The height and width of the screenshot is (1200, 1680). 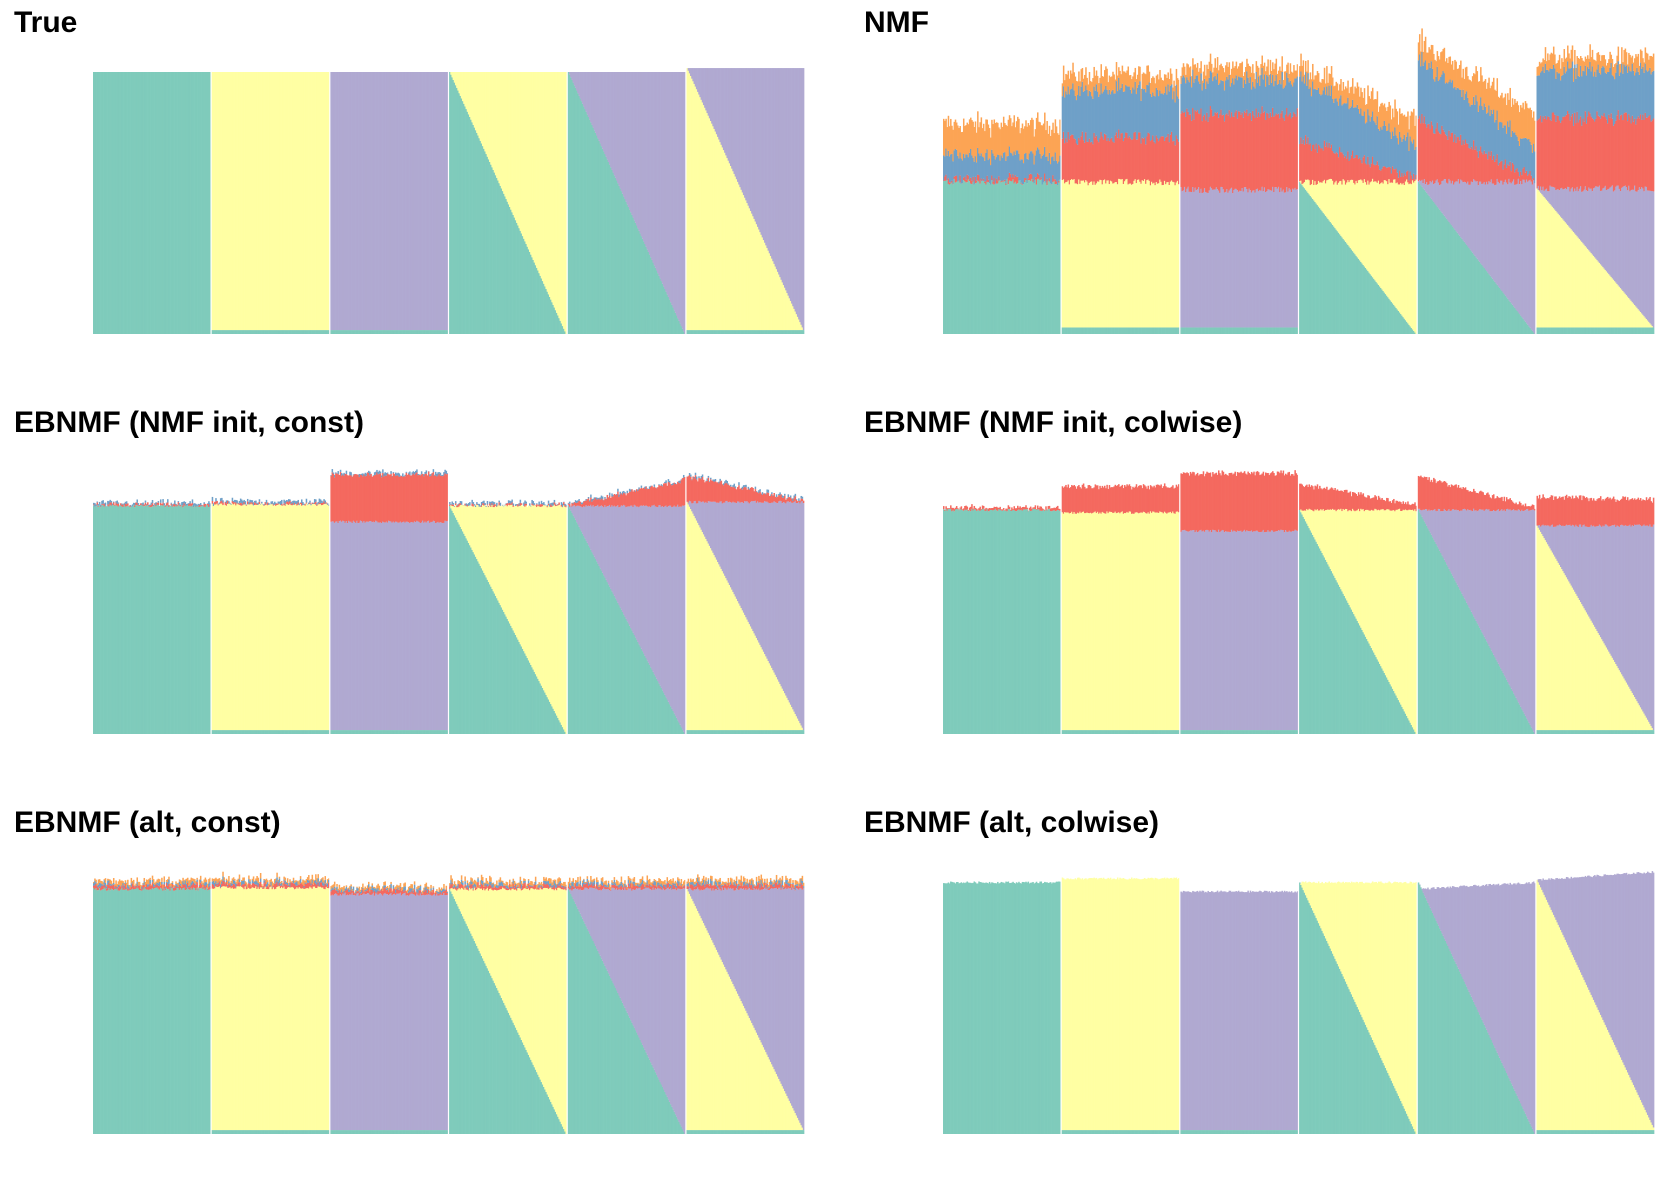 What do you see at coordinates (1180, 188) in the screenshot?
I see `group-divider` at bounding box center [1180, 188].